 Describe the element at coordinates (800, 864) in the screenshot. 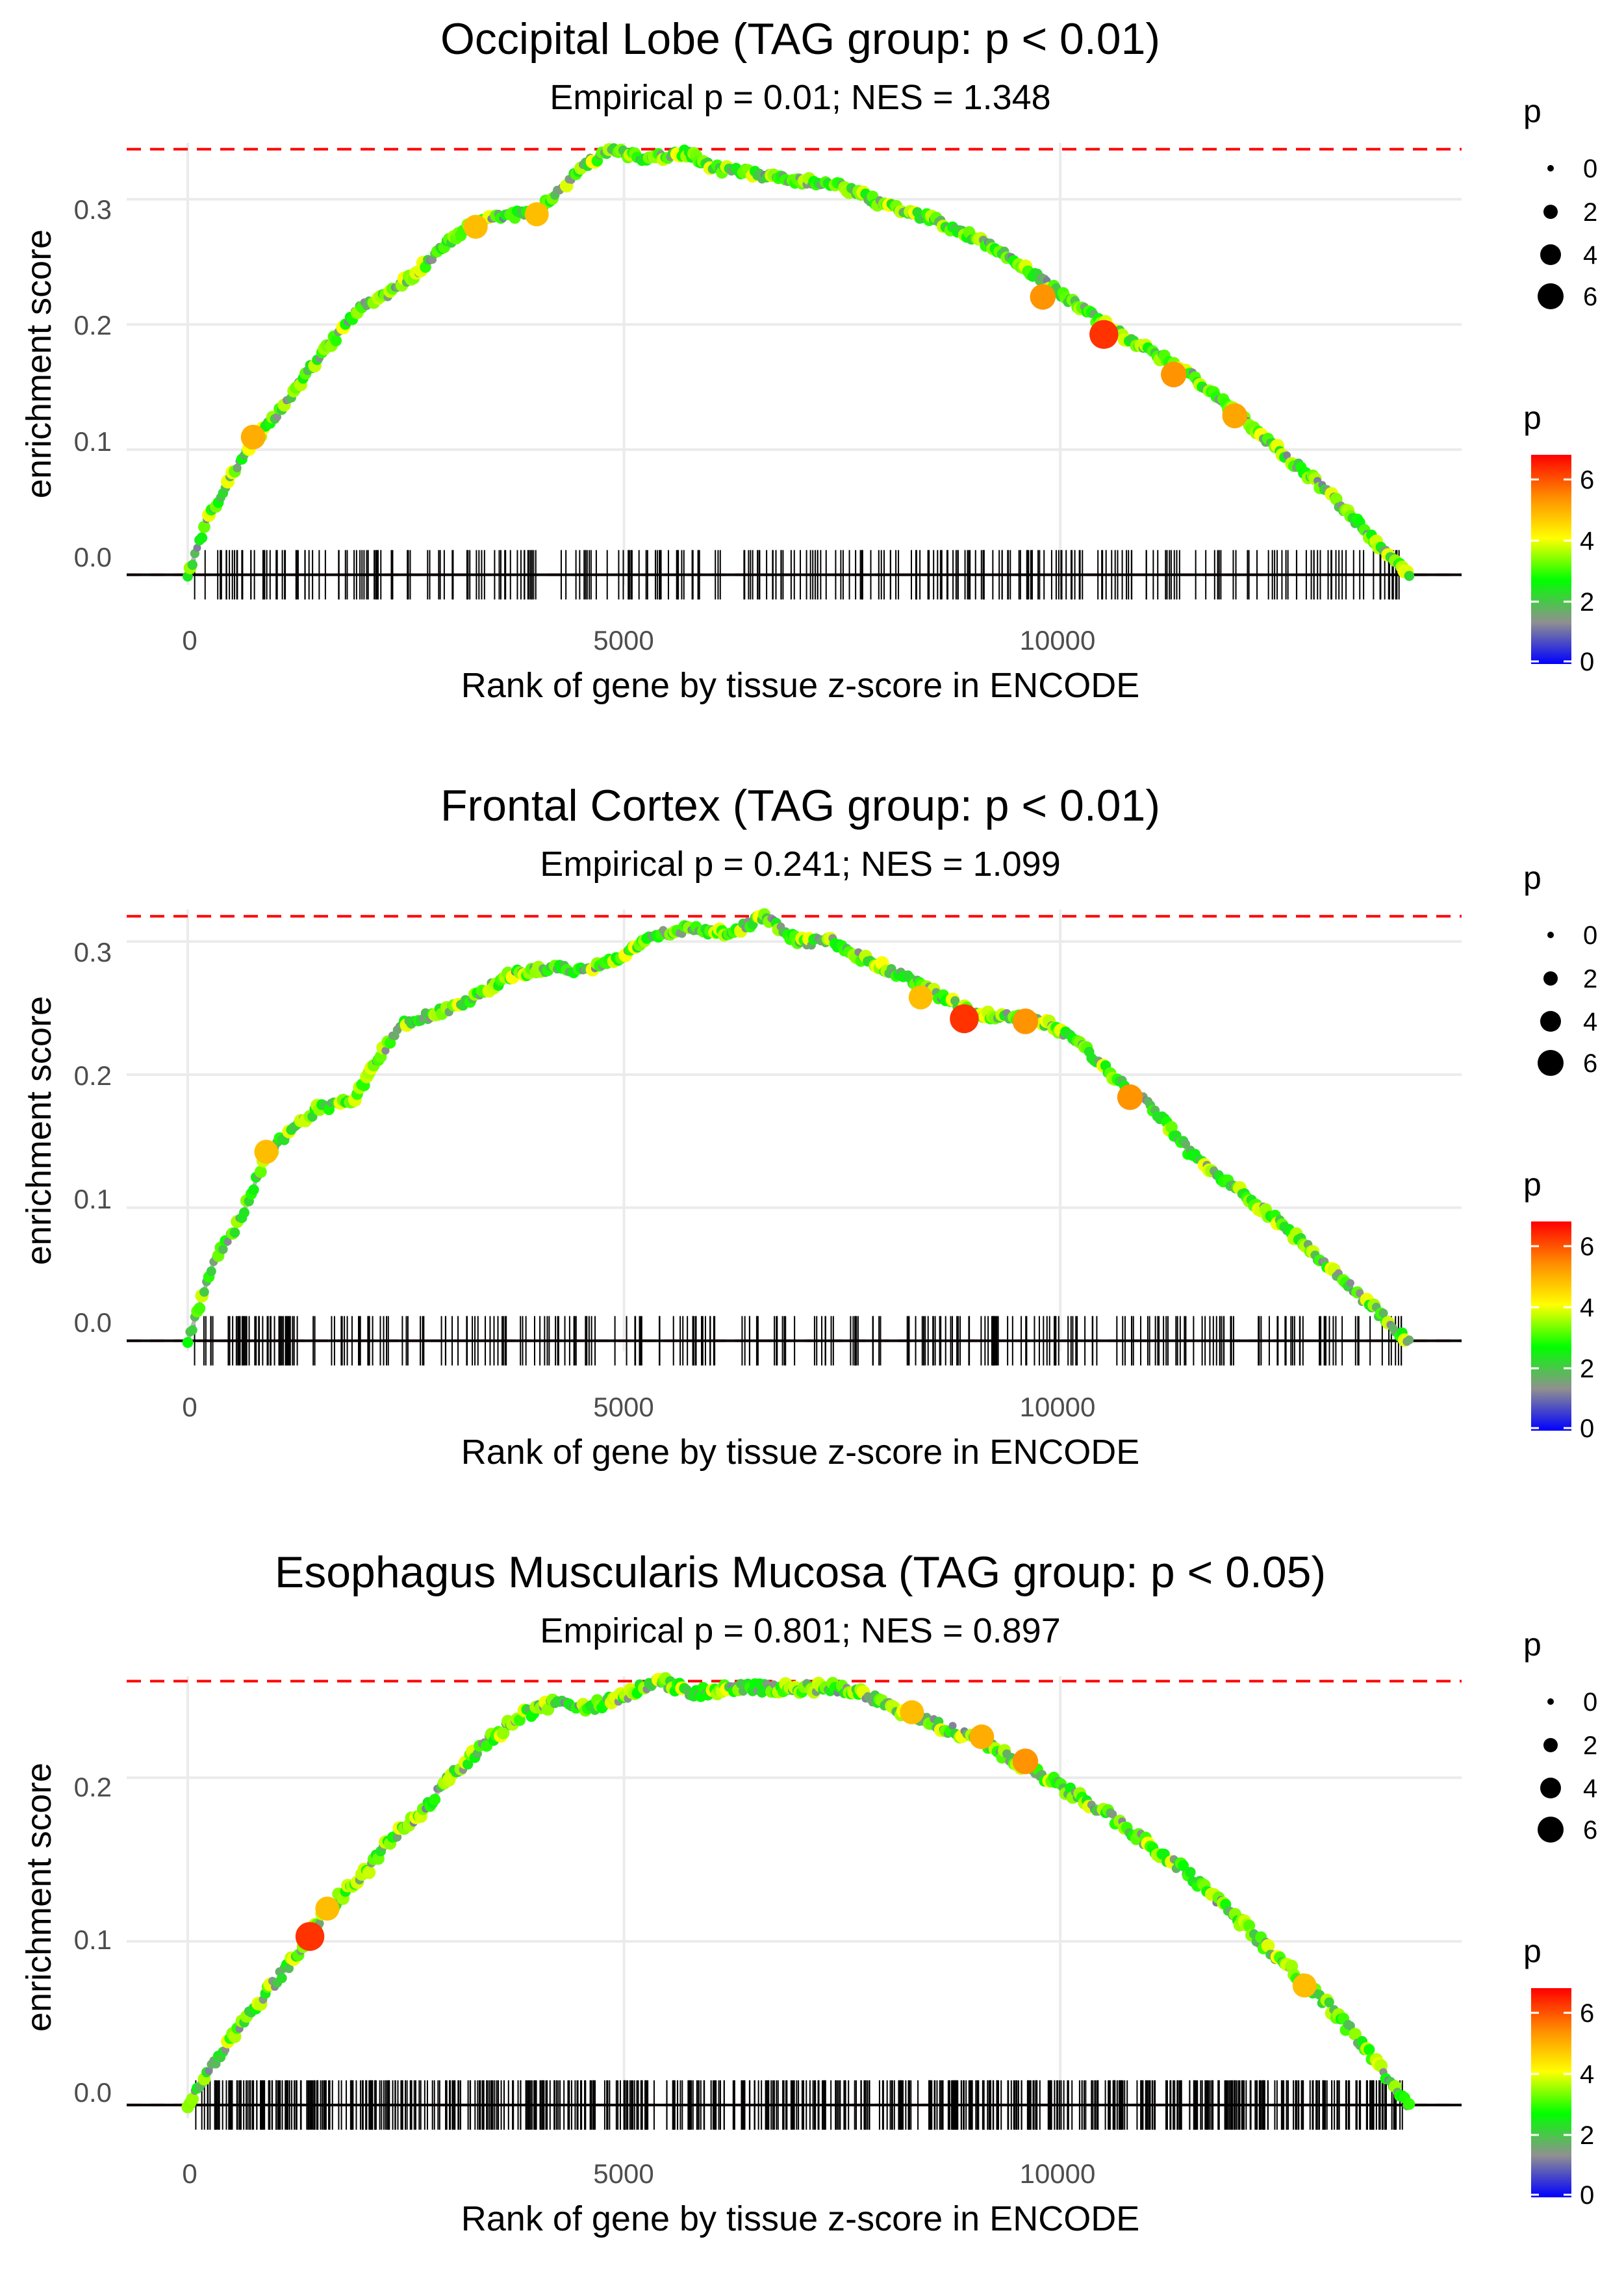

I see `panel-subtitle: Empirical p = 0.241; NES = 1.099` at that location.